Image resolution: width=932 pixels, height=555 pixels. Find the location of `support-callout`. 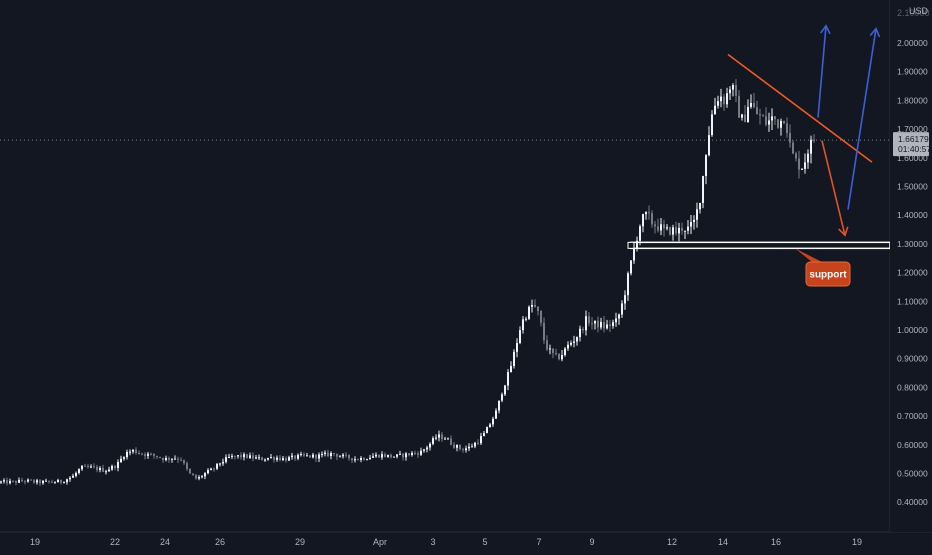

support-callout is located at coordinates (828, 274).